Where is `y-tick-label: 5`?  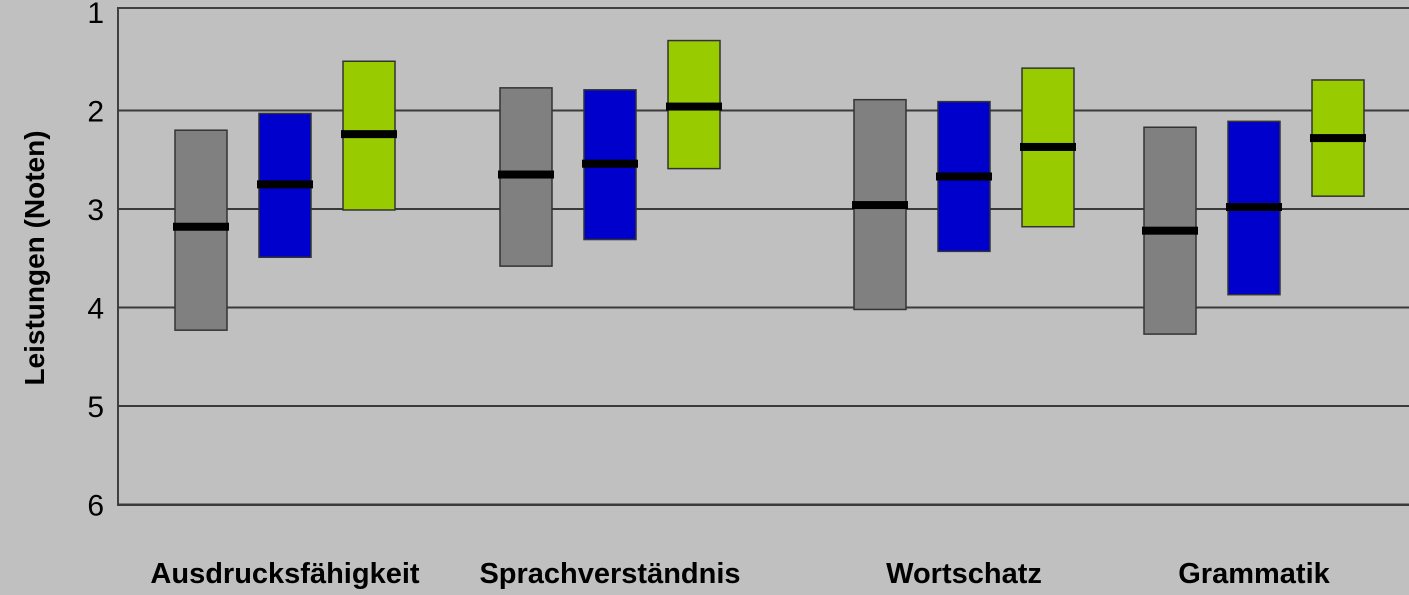 y-tick-label: 5 is located at coordinates (95, 407).